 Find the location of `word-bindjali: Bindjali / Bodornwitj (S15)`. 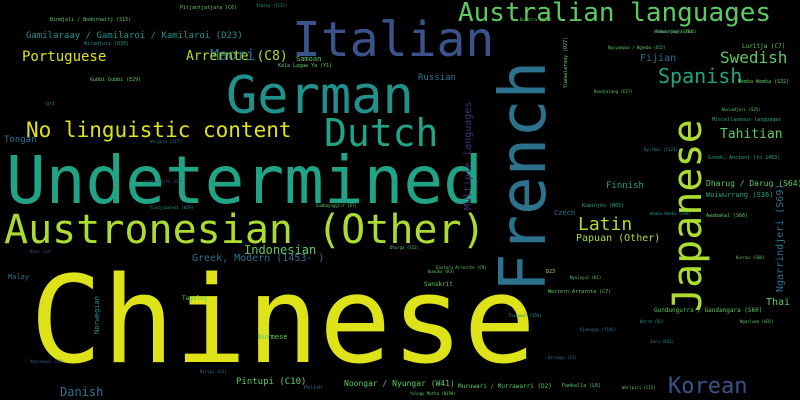

word-bindjali: Bindjali / Bodornwitj (S15) is located at coordinates (91, 20).